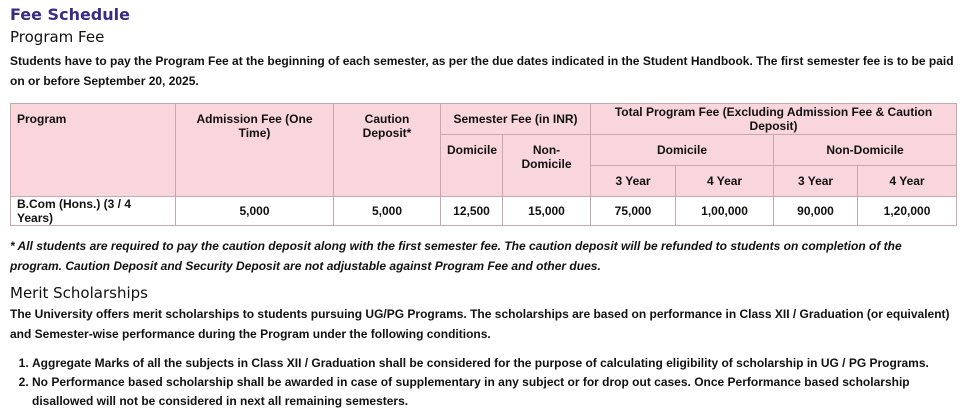 This screenshot has height=411, width=964. I want to click on page-title: Fee Schedule, so click(70, 14).